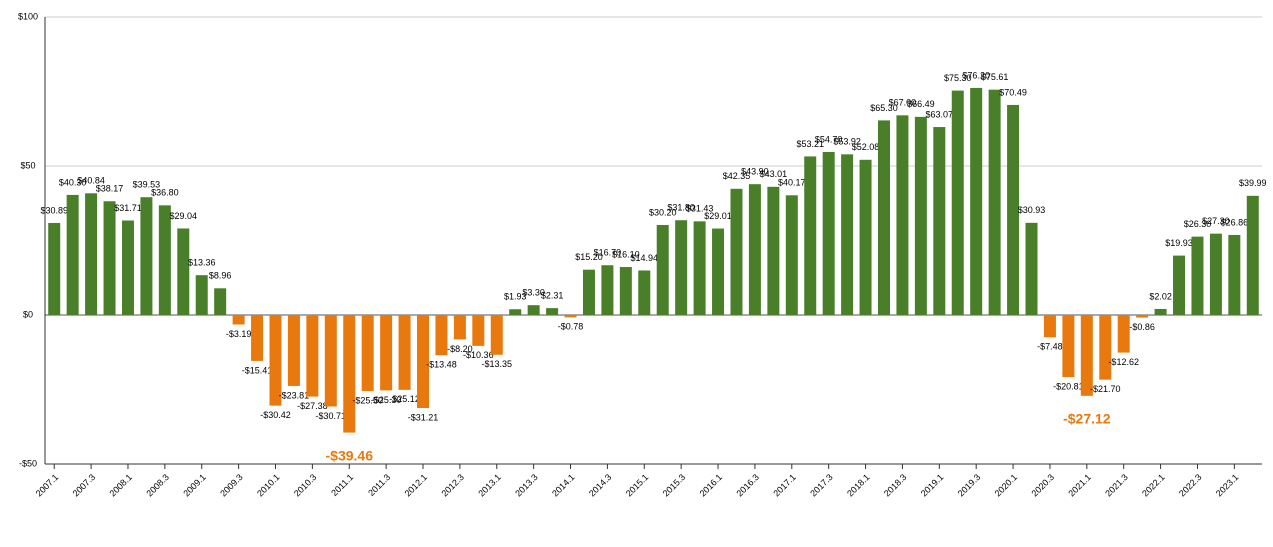  What do you see at coordinates (452, 485) in the screenshot?
I see `x-tick-label: 2012.3` at bounding box center [452, 485].